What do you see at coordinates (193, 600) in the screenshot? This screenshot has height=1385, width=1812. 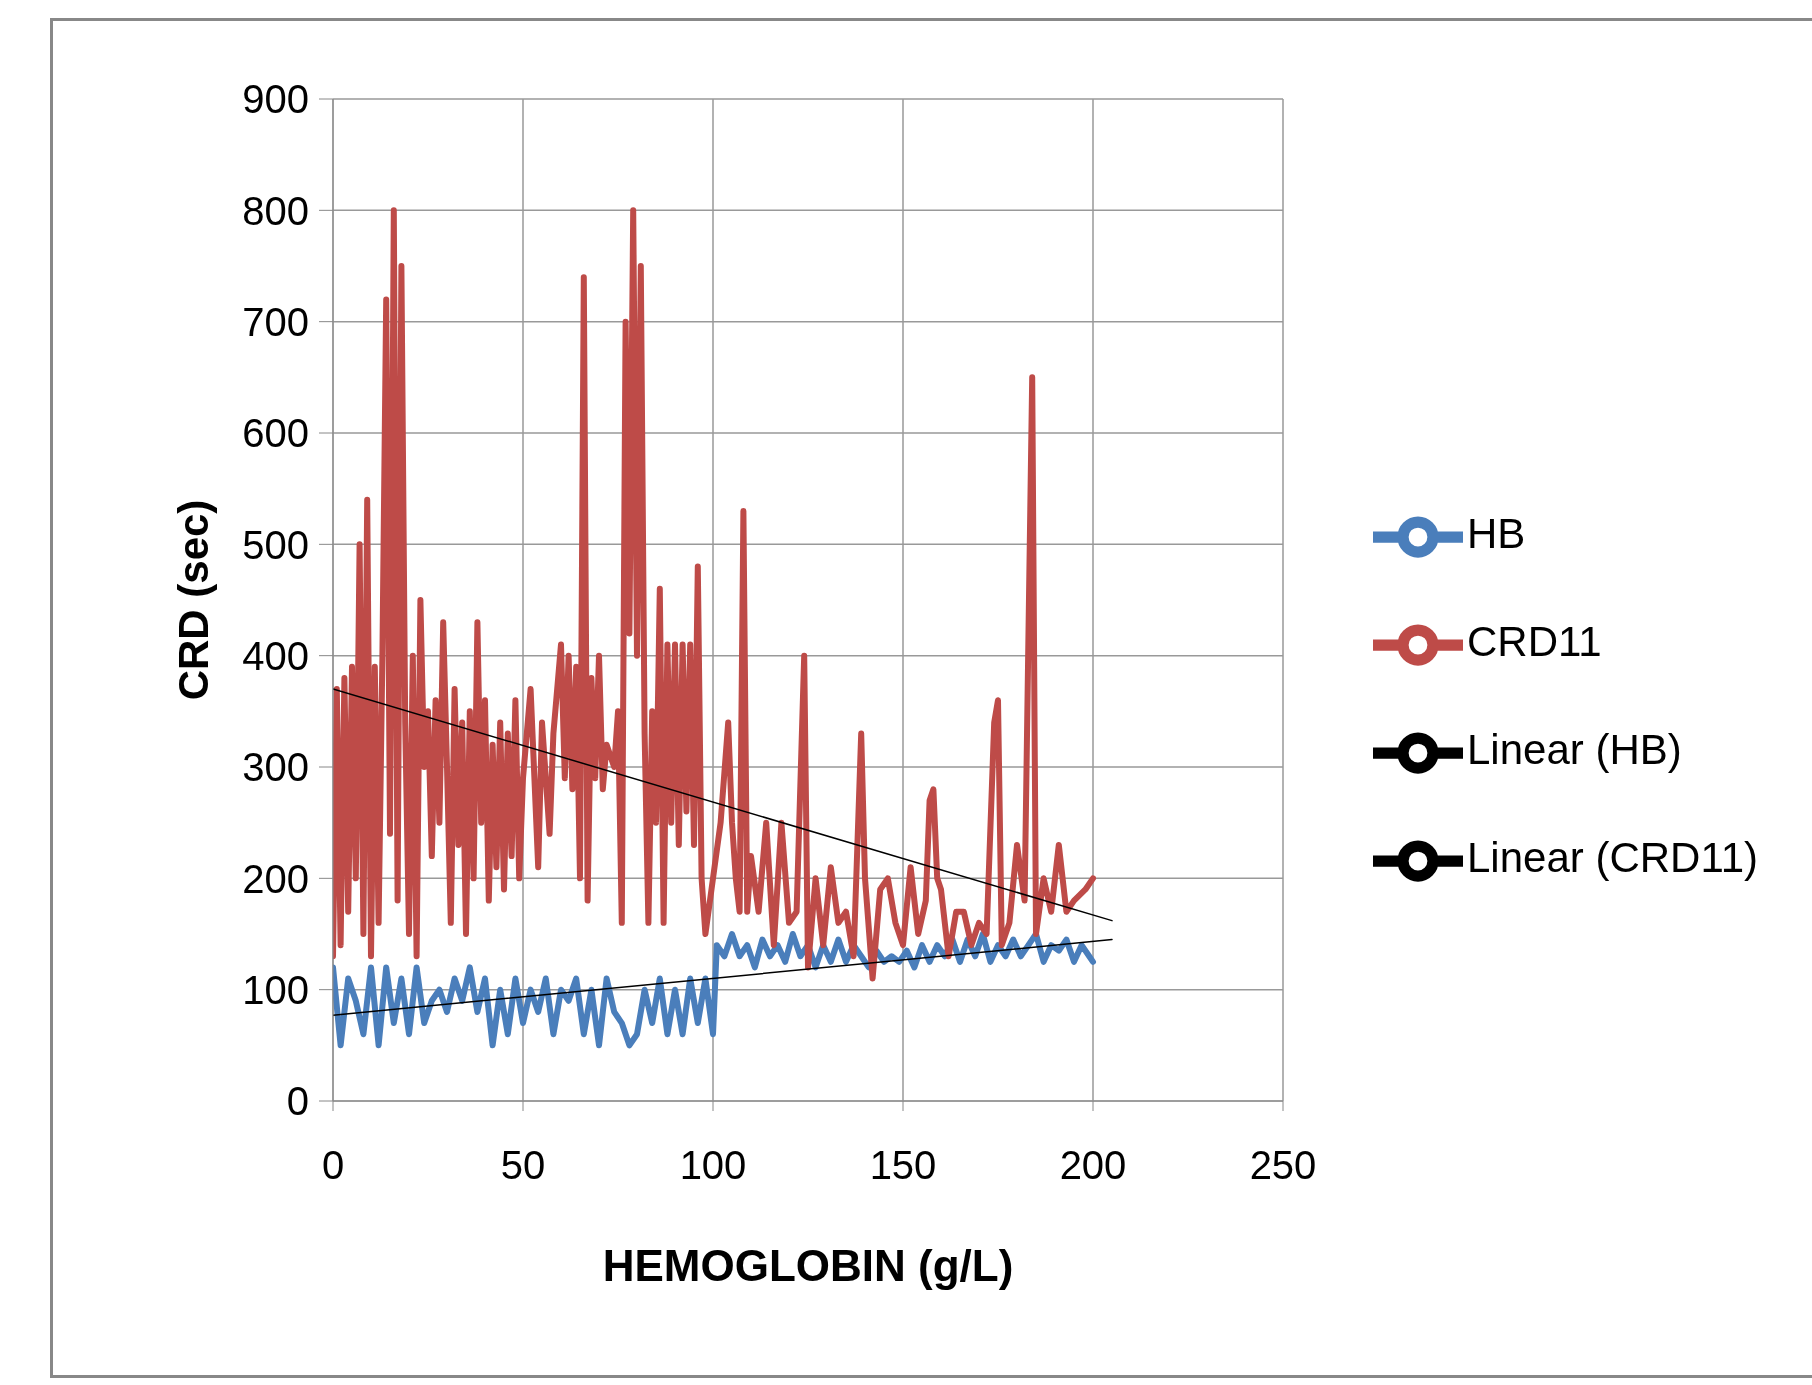 I see `y-axis-title: CRD (sec)` at bounding box center [193, 600].